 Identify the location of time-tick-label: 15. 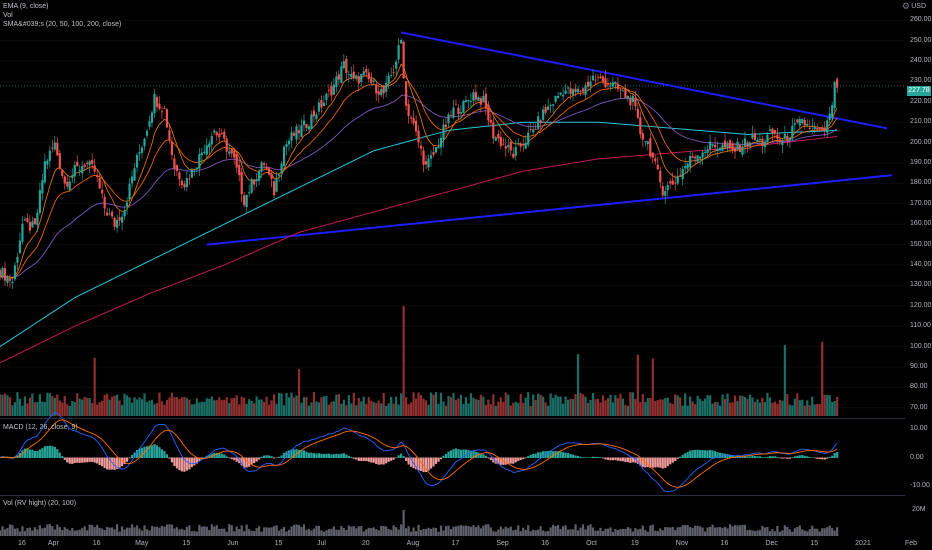
(814, 543).